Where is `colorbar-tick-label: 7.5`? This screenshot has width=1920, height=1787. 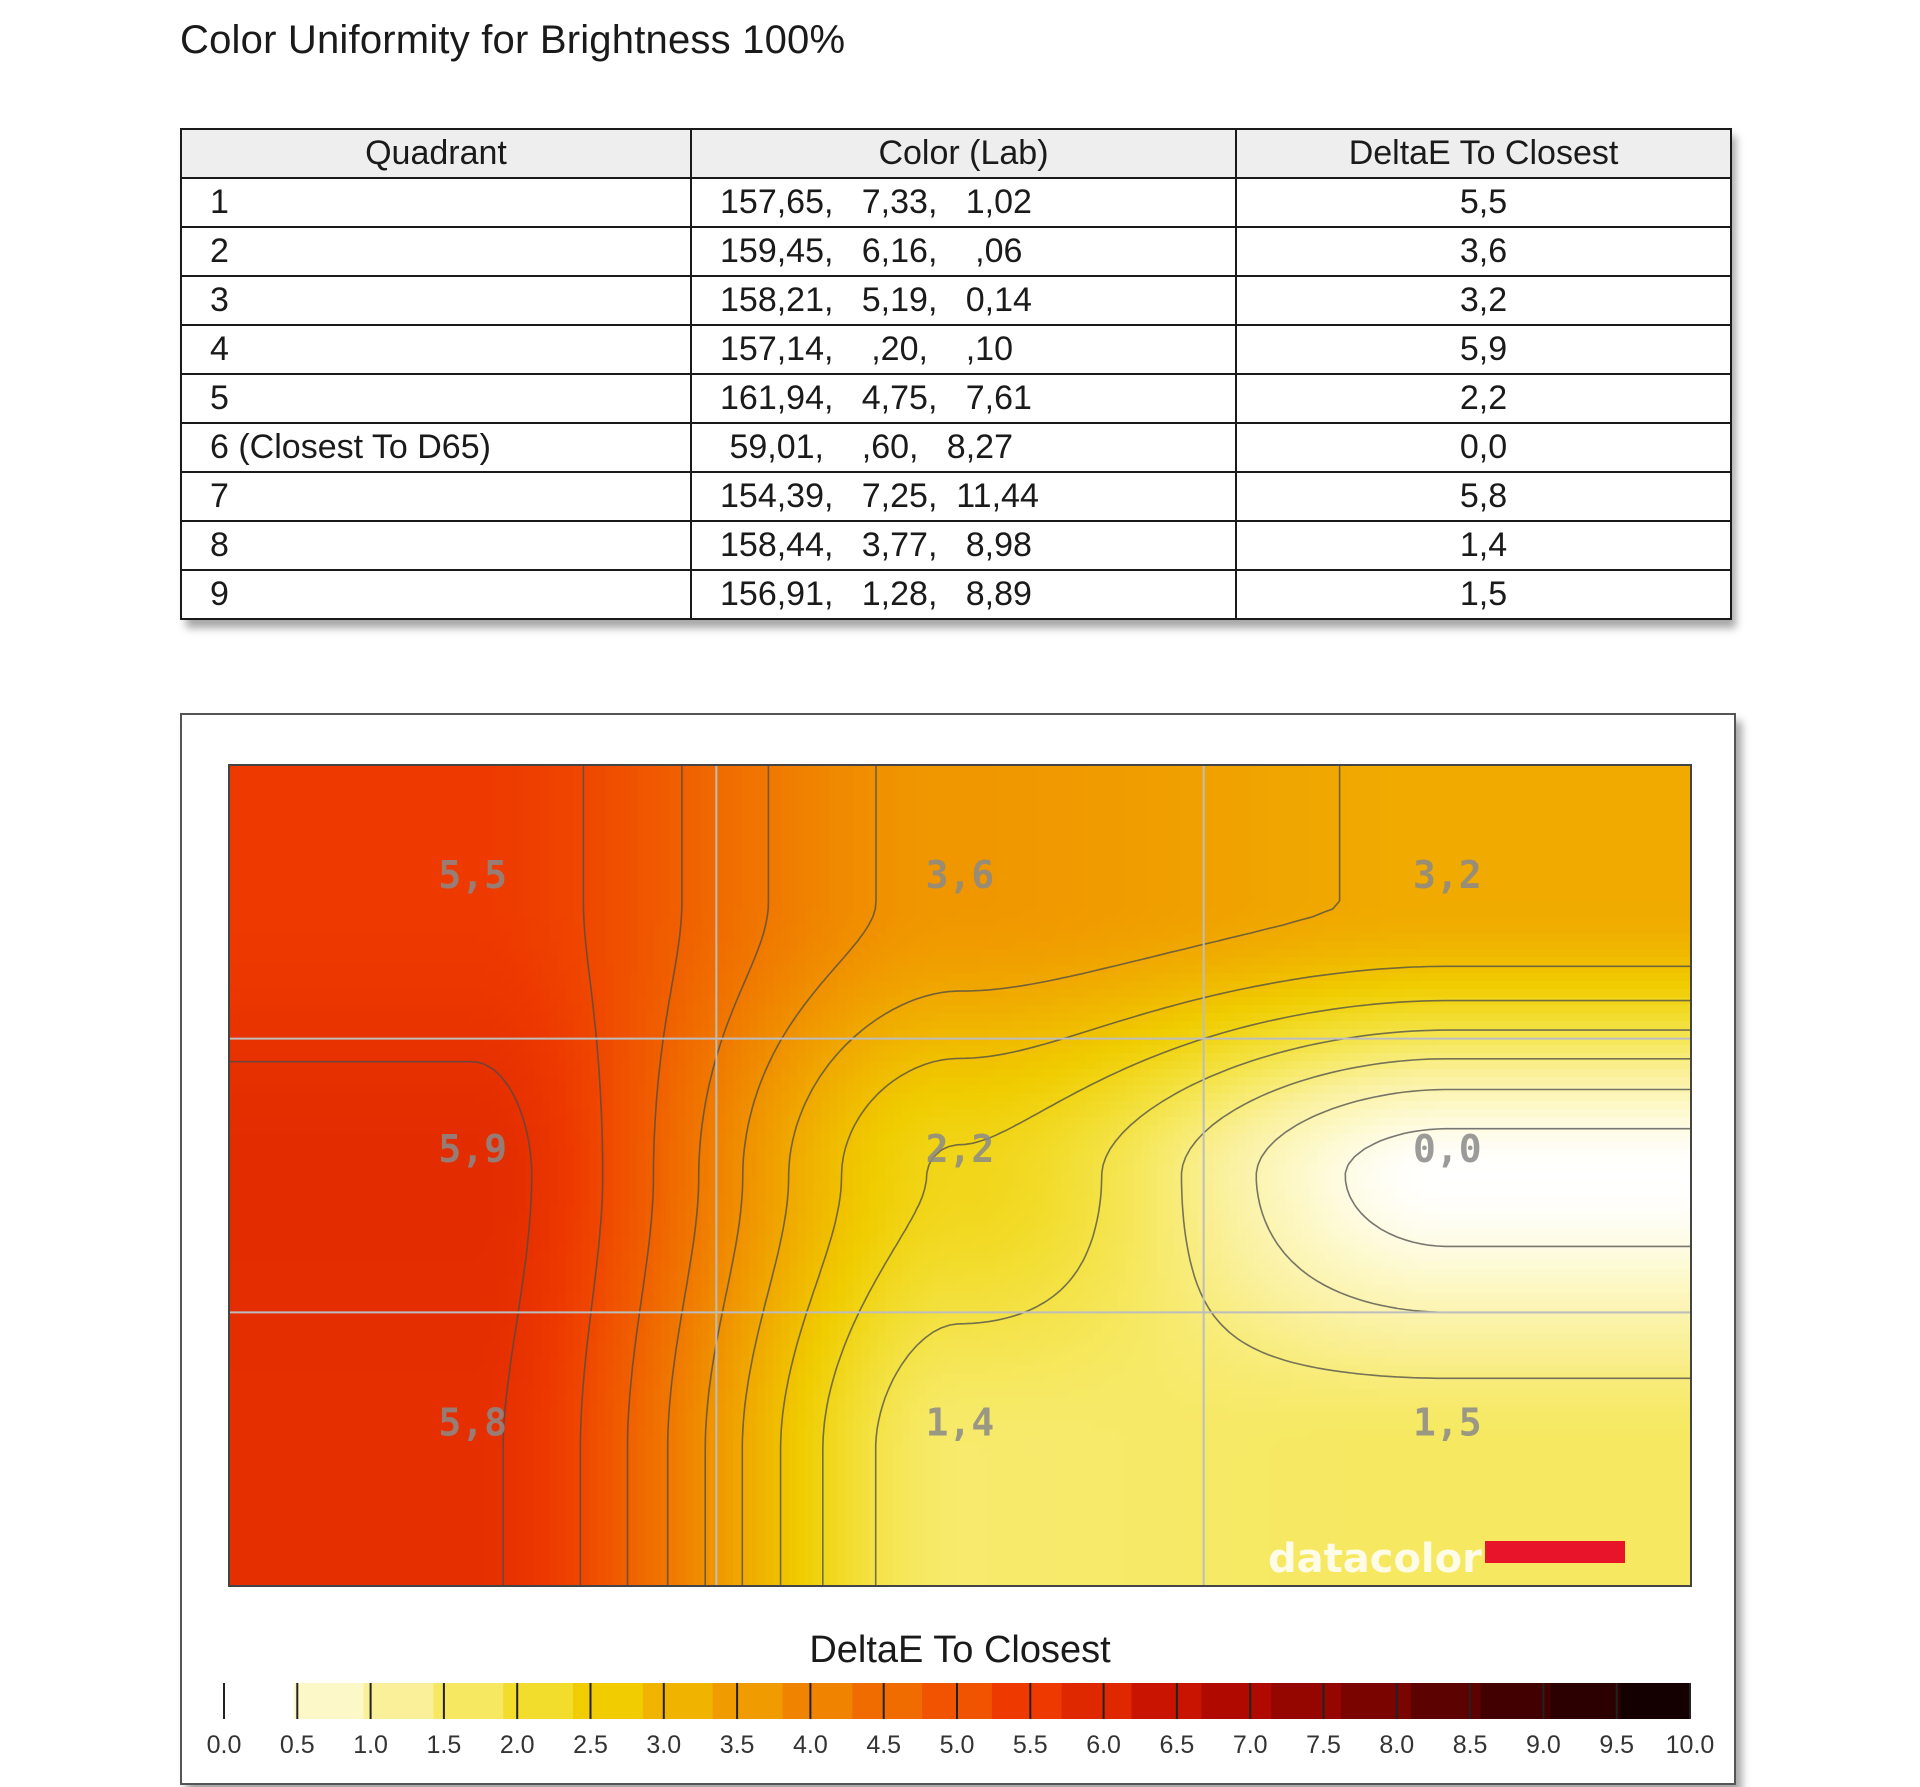 colorbar-tick-label: 7.5 is located at coordinates (1323, 1745).